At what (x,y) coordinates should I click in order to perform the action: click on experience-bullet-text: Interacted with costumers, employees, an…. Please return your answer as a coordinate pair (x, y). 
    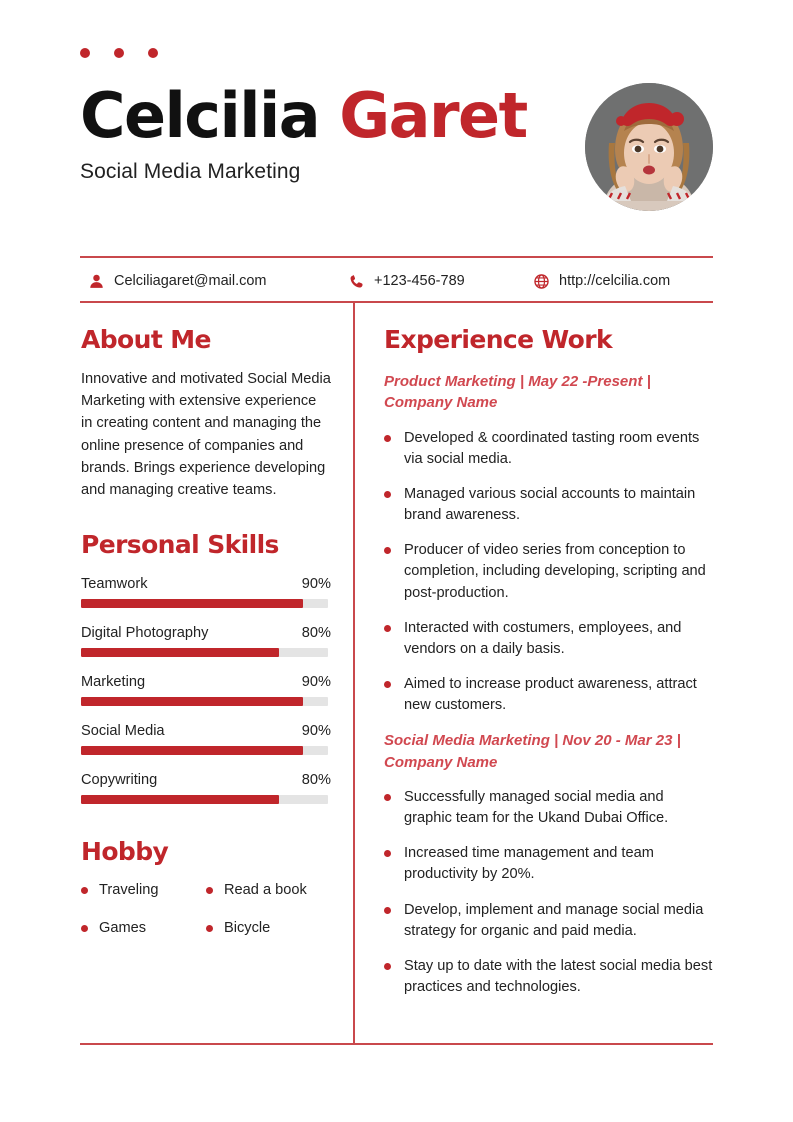
    Looking at the image, I should click on (543, 638).